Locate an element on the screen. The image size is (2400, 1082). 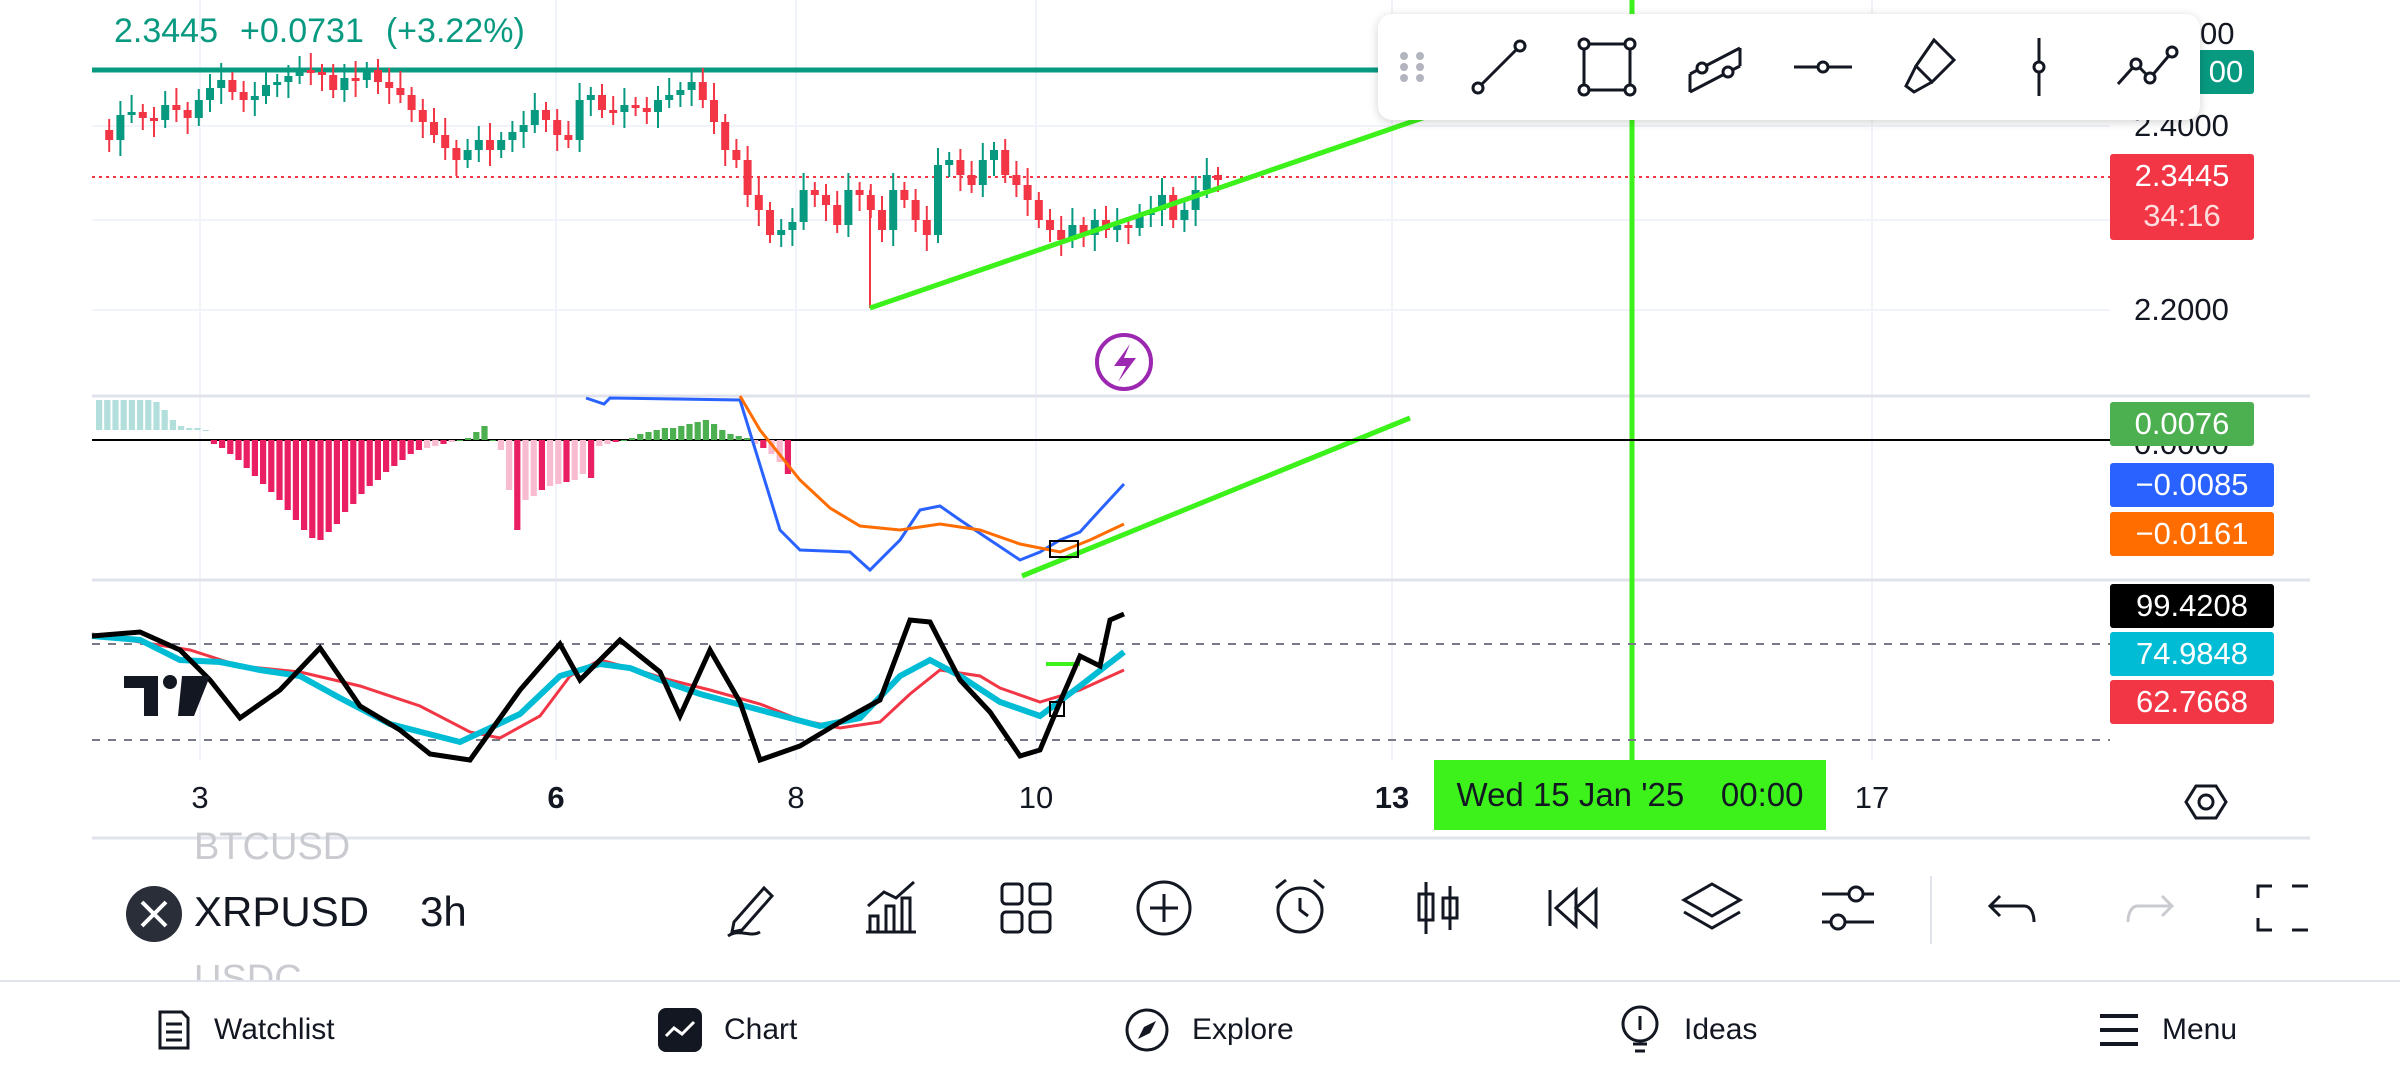
trend-line-drawing is located at coordinates (1216, 497).